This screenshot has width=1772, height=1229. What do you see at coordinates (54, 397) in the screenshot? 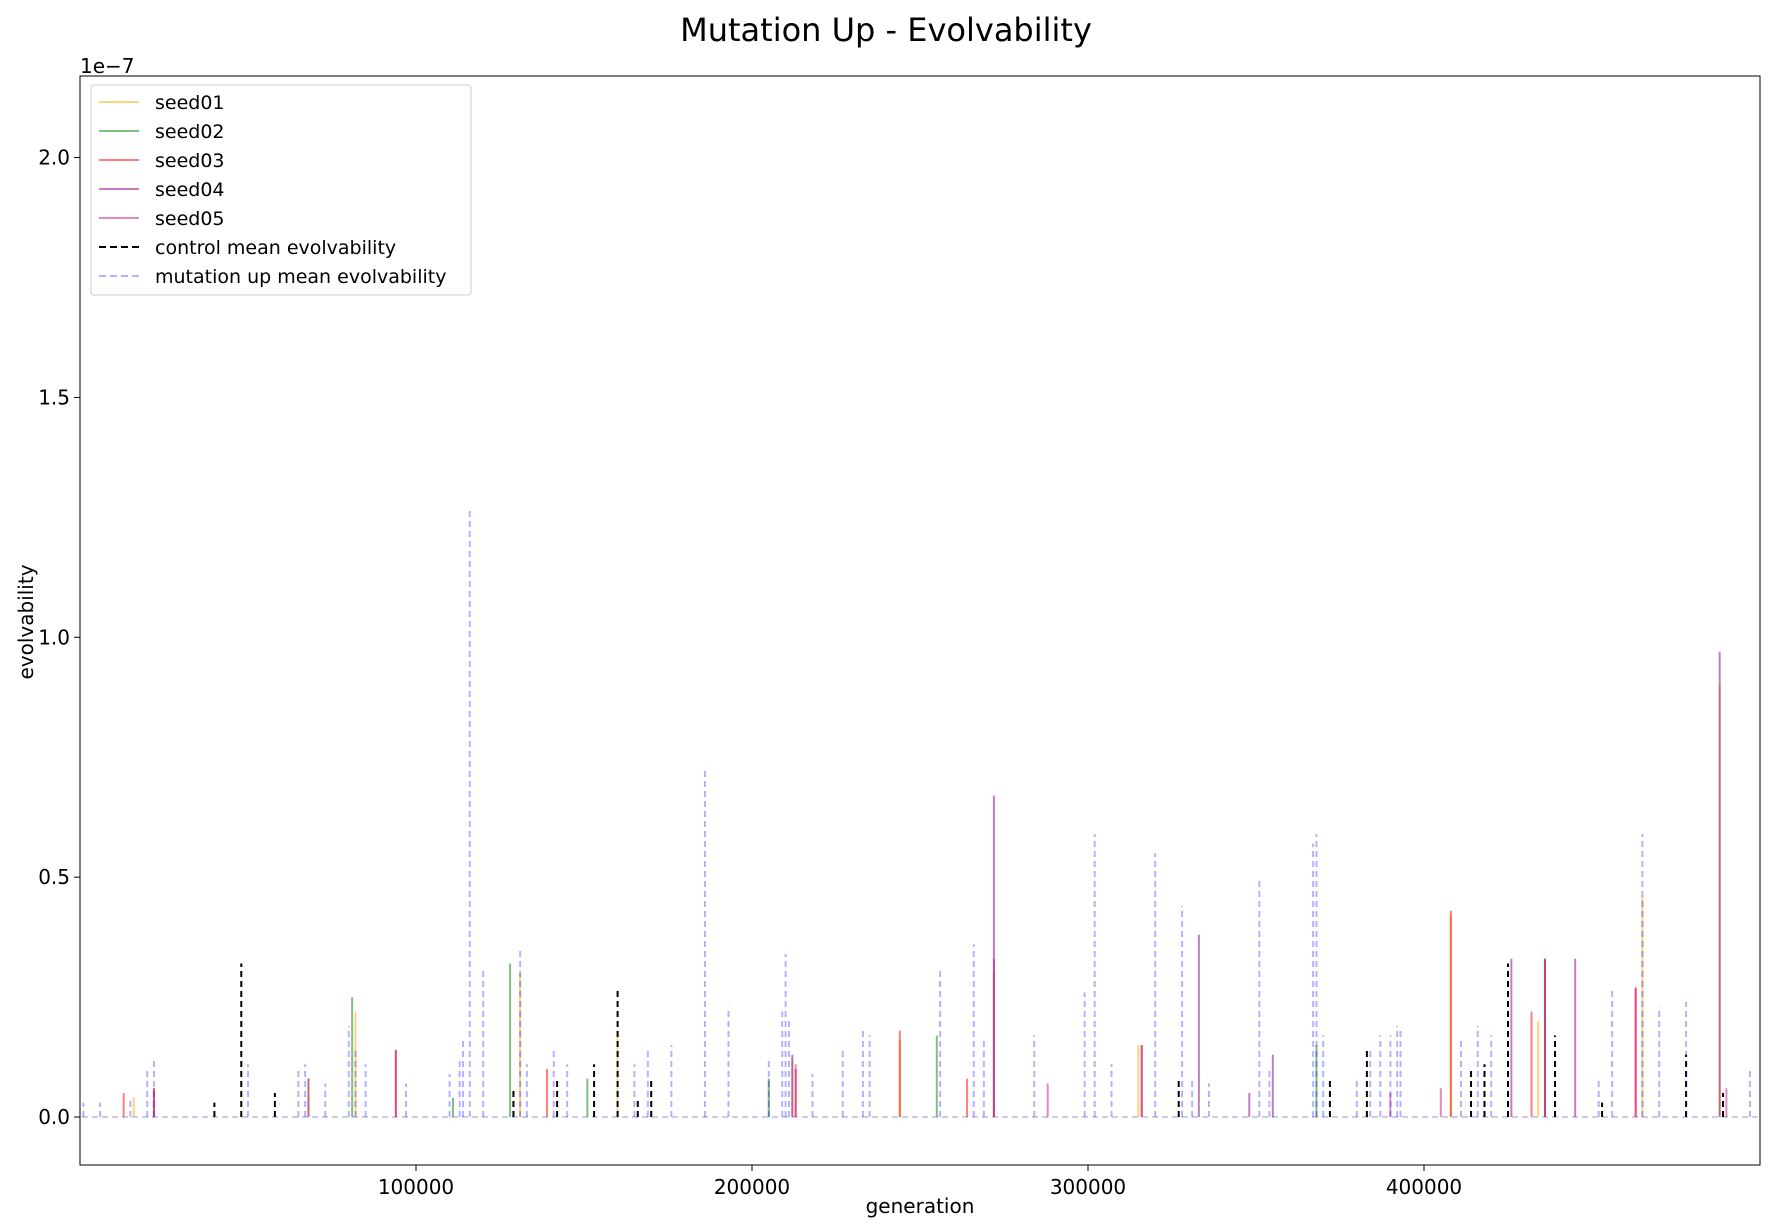
I see `y-tick-label: 1.5` at bounding box center [54, 397].